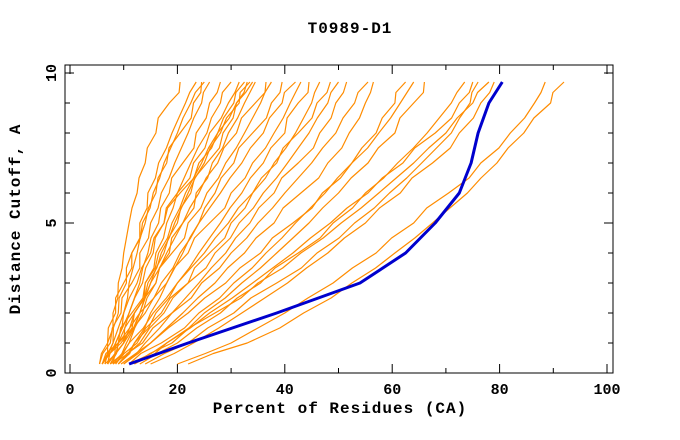 The width and height of the screenshot is (680, 440). What do you see at coordinates (52, 222) in the screenshot?
I see `y-tick-label: 5` at bounding box center [52, 222].